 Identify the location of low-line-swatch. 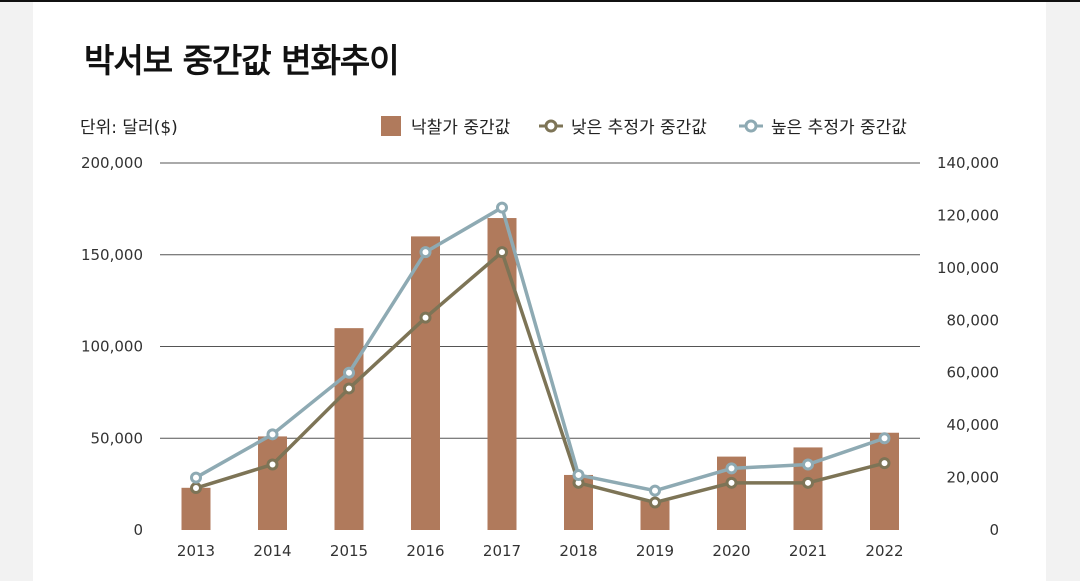
(551, 125).